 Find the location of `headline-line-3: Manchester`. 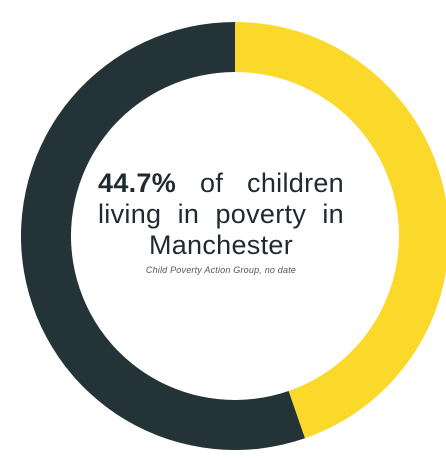

headline-line-3: Manchester is located at coordinates (221, 245).